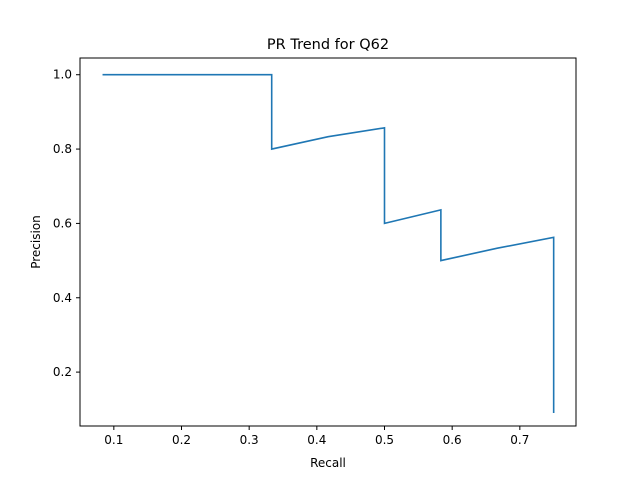 This screenshot has height=484, width=640. I want to click on x-tick-label: 0.5, so click(384, 440).